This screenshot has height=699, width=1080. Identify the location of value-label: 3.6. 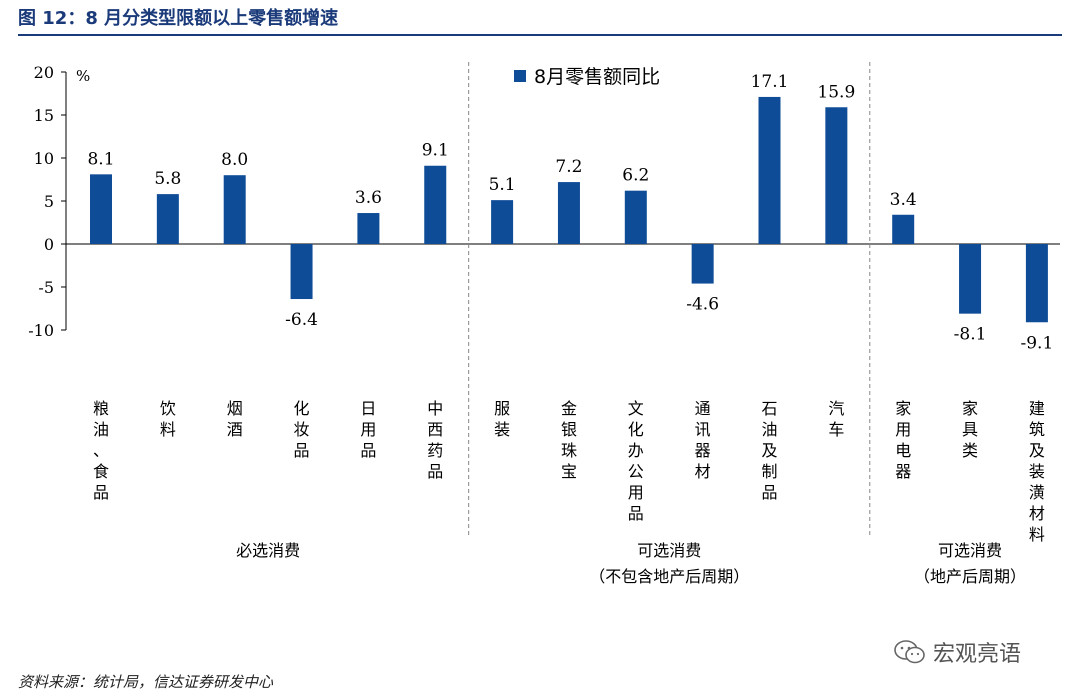
(368, 198).